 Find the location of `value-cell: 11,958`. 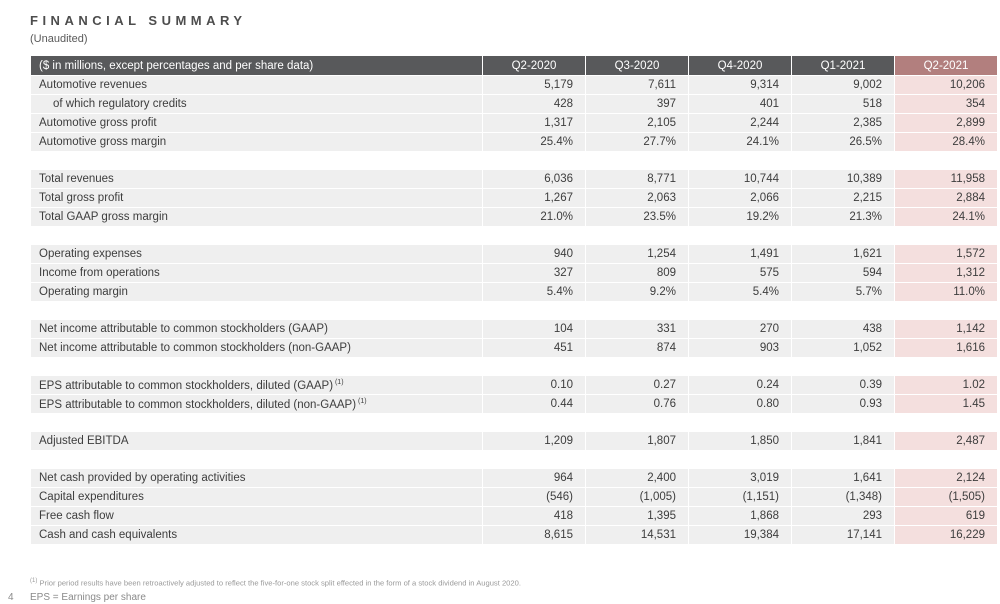

value-cell: 11,958 is located at coordinates (946, 179).